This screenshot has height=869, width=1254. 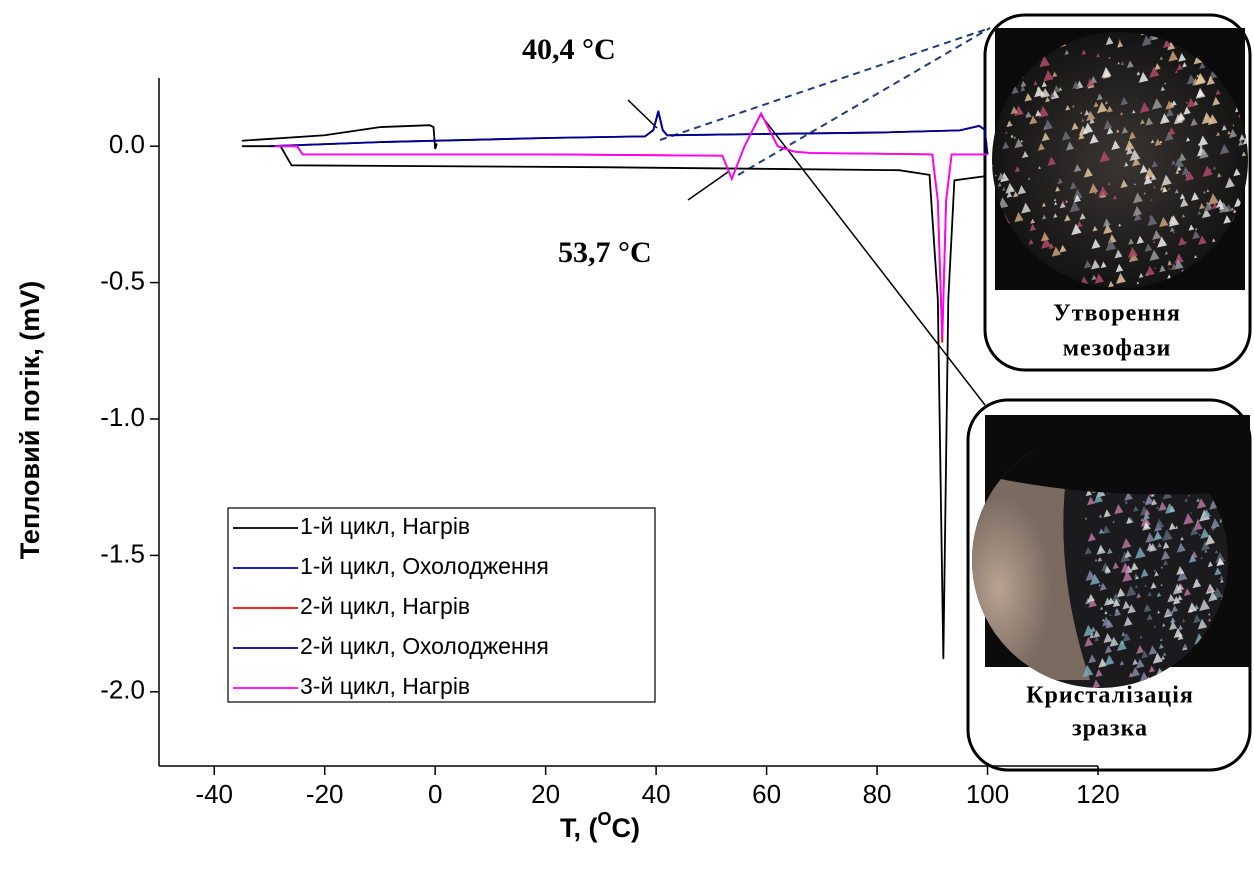 I want to click on x-title-sup: O, so click(x=605, y=819).